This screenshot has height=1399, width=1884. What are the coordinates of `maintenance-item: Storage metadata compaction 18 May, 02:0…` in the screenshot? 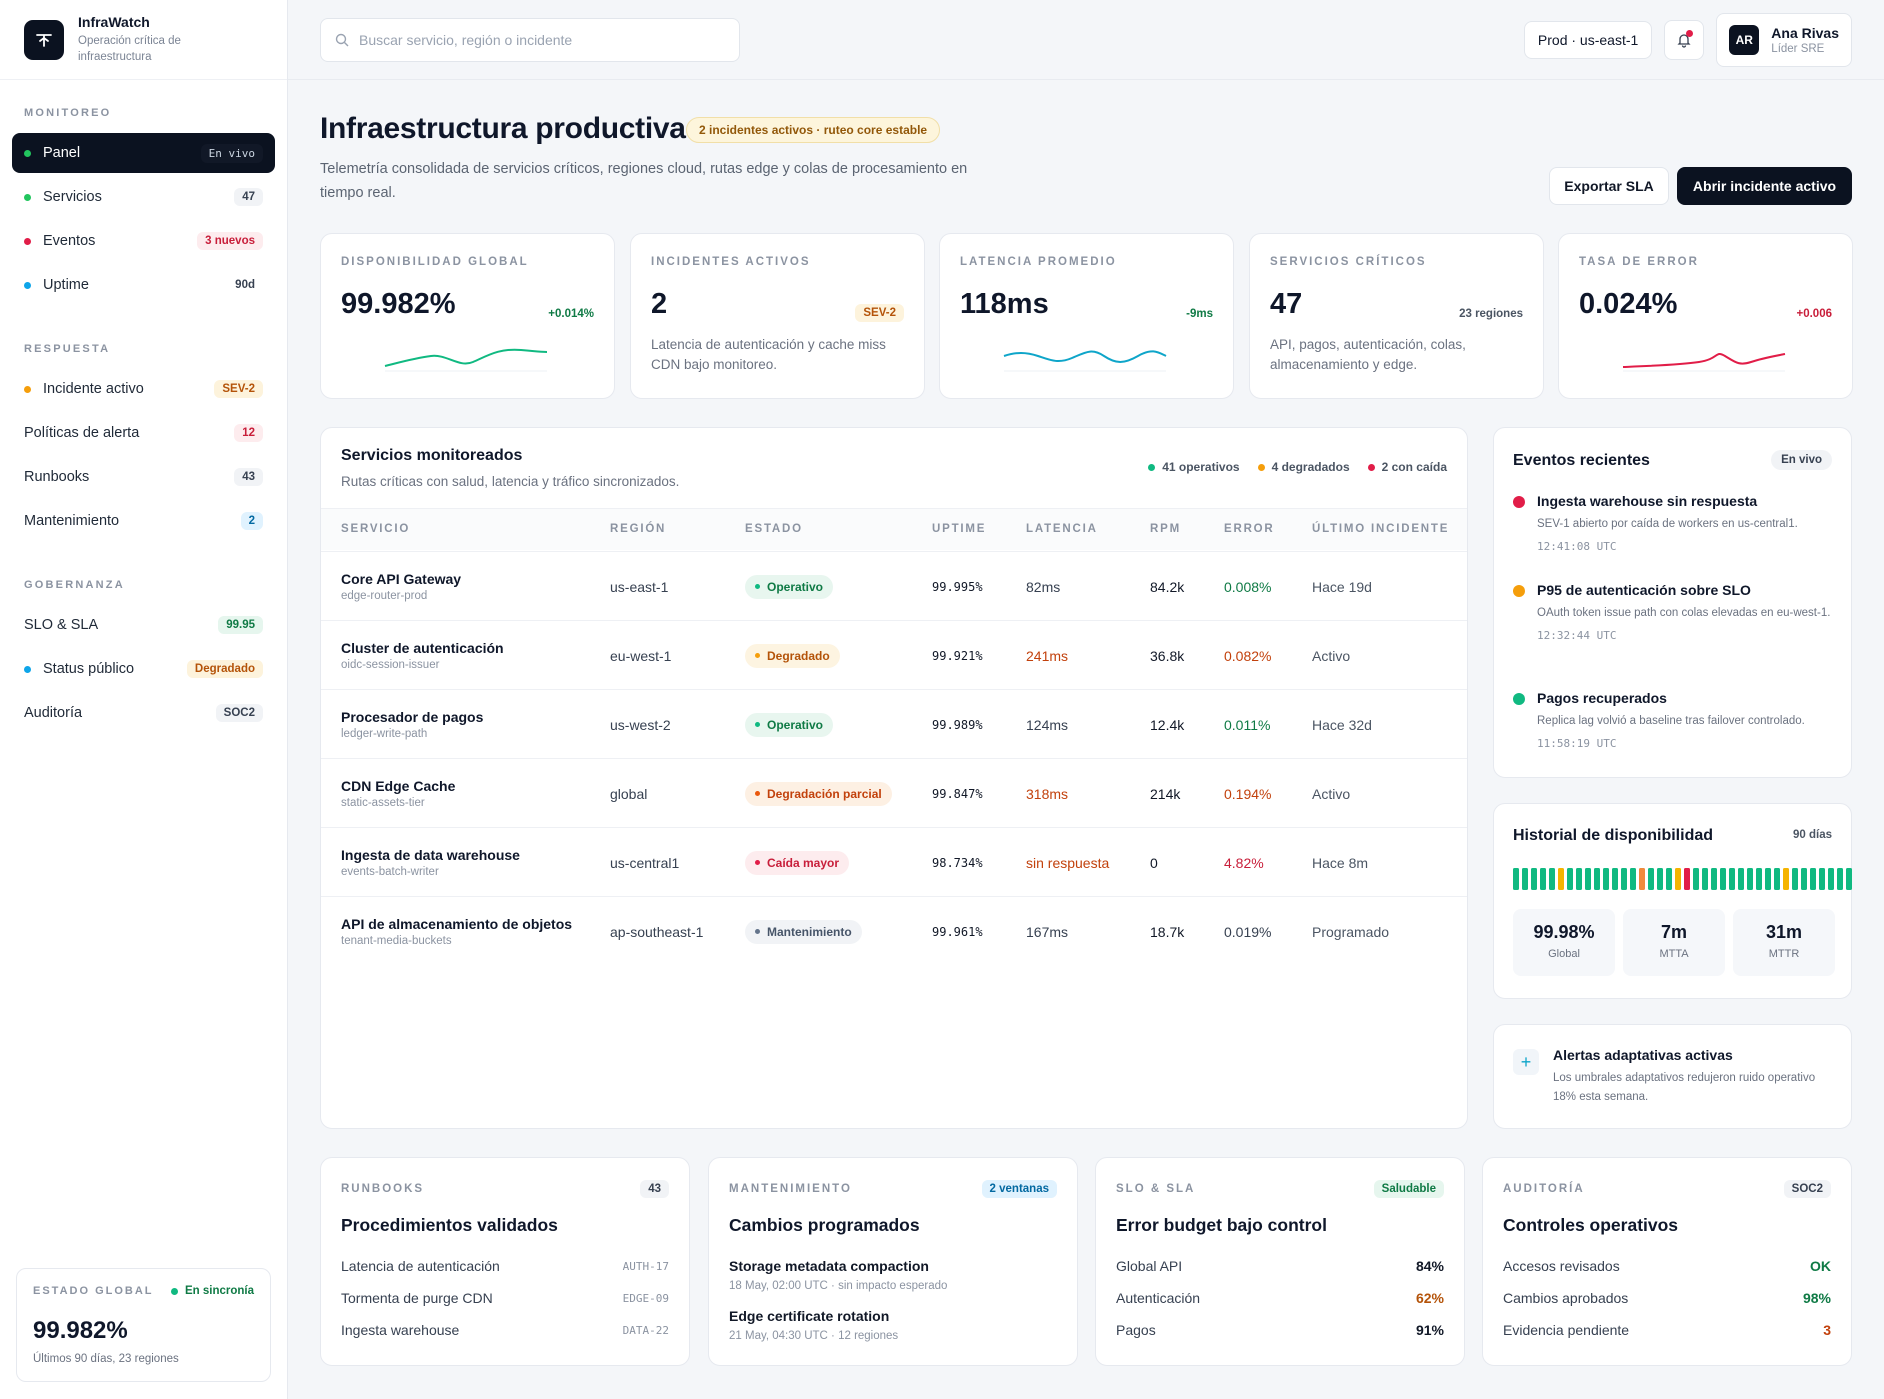 It's located at (893, 1275).